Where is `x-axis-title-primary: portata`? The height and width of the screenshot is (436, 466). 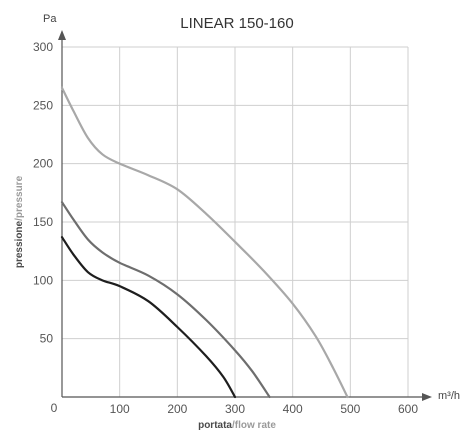 x-axis-title-primary: portata is located at coordinates (215, 425).